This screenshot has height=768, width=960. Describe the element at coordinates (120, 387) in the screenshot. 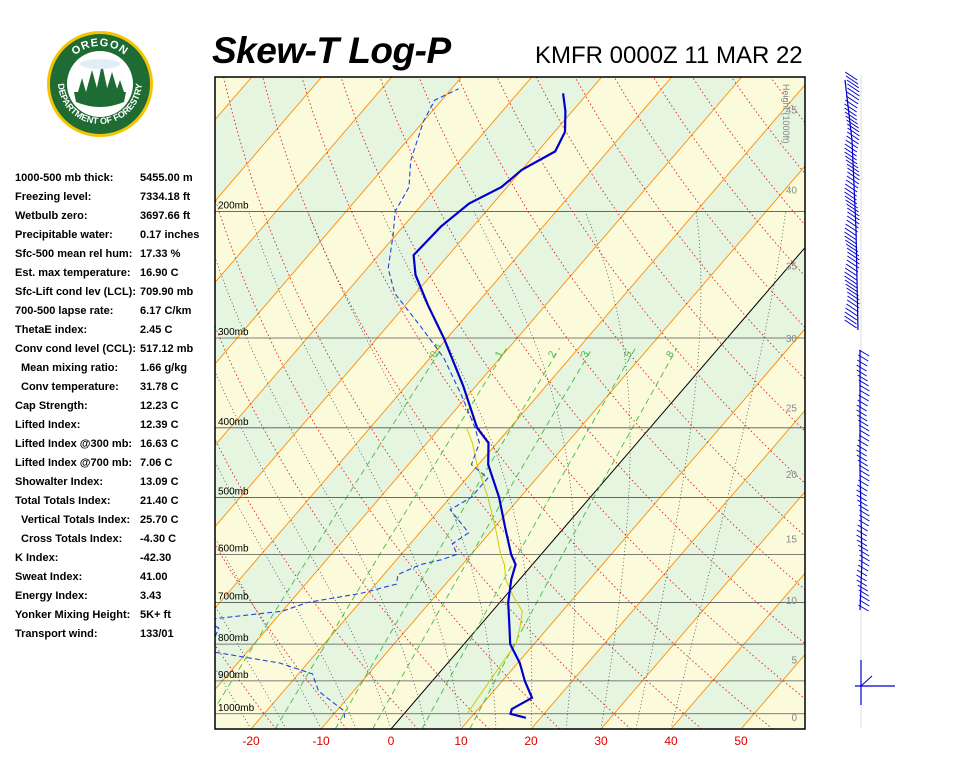

I see `index-row: Conv temperature: 31.78 C` at that location.